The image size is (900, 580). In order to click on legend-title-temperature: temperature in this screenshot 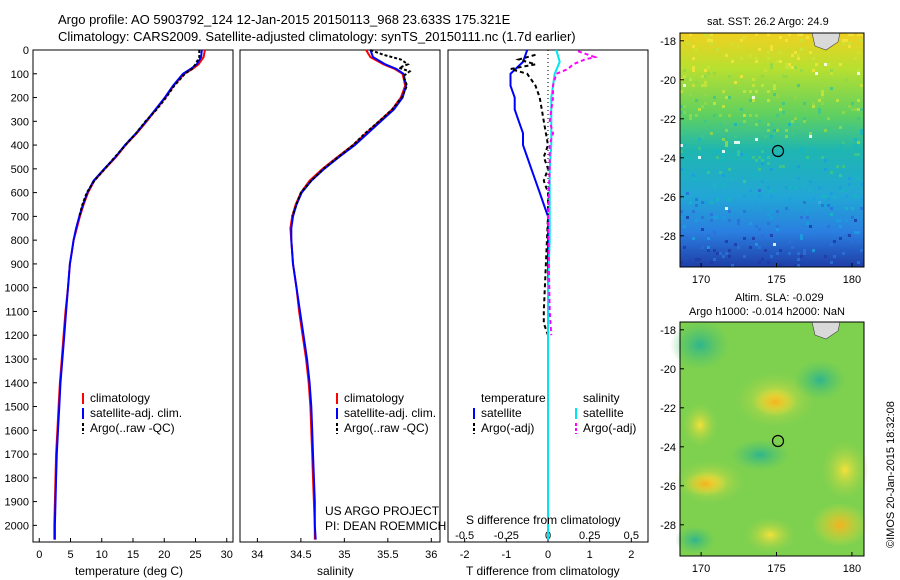, I will do `click(513, 398)`.